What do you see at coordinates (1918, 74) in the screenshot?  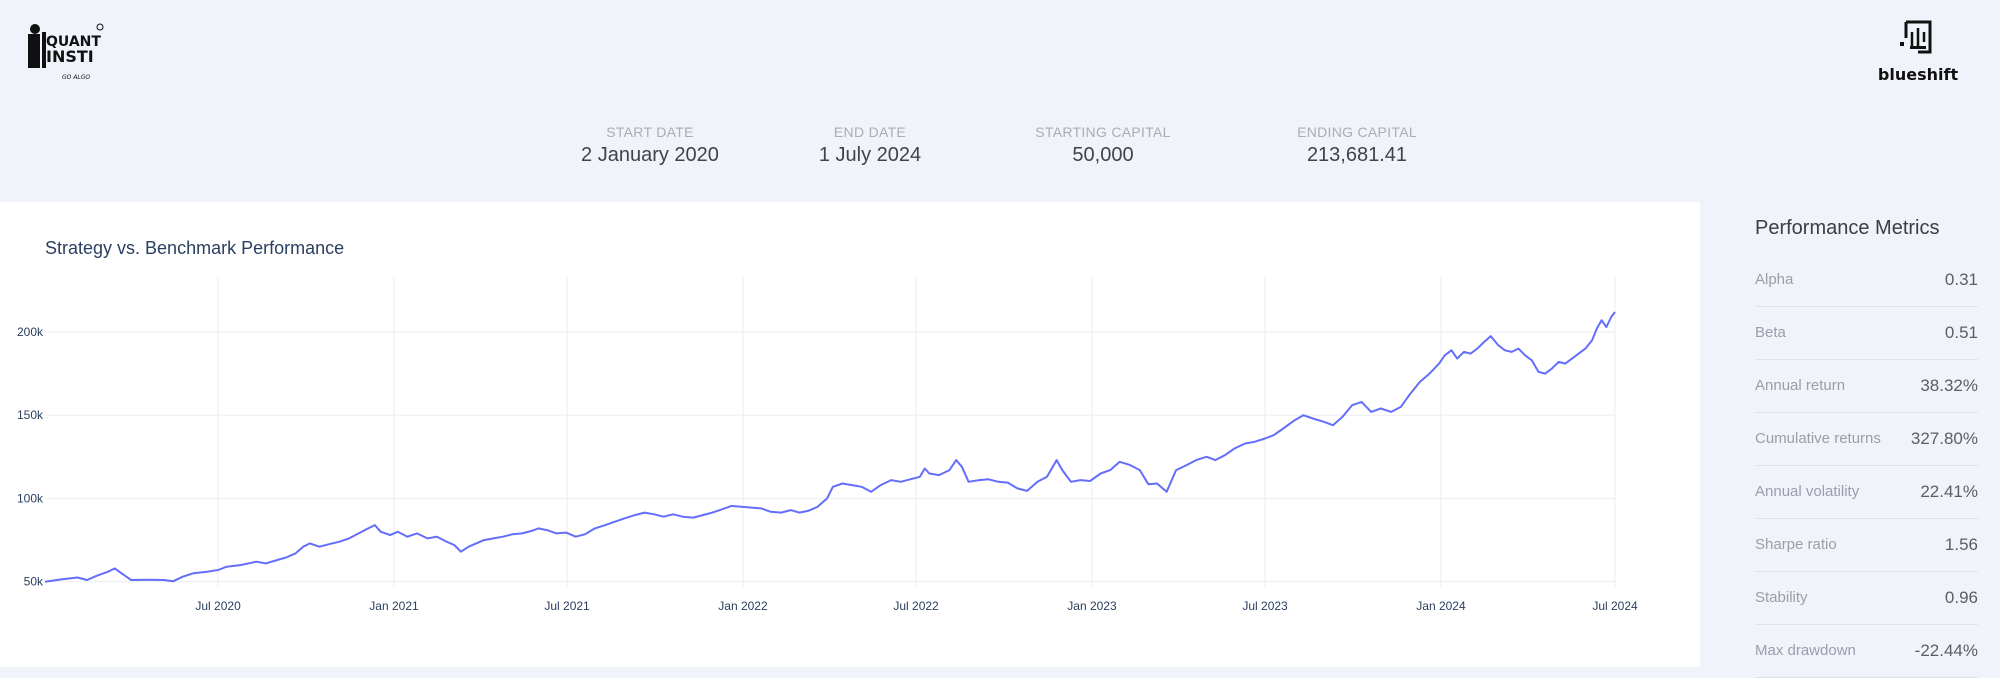 I see `blueshift-logo-text: blueshift` at bounding box center [1918, 74].